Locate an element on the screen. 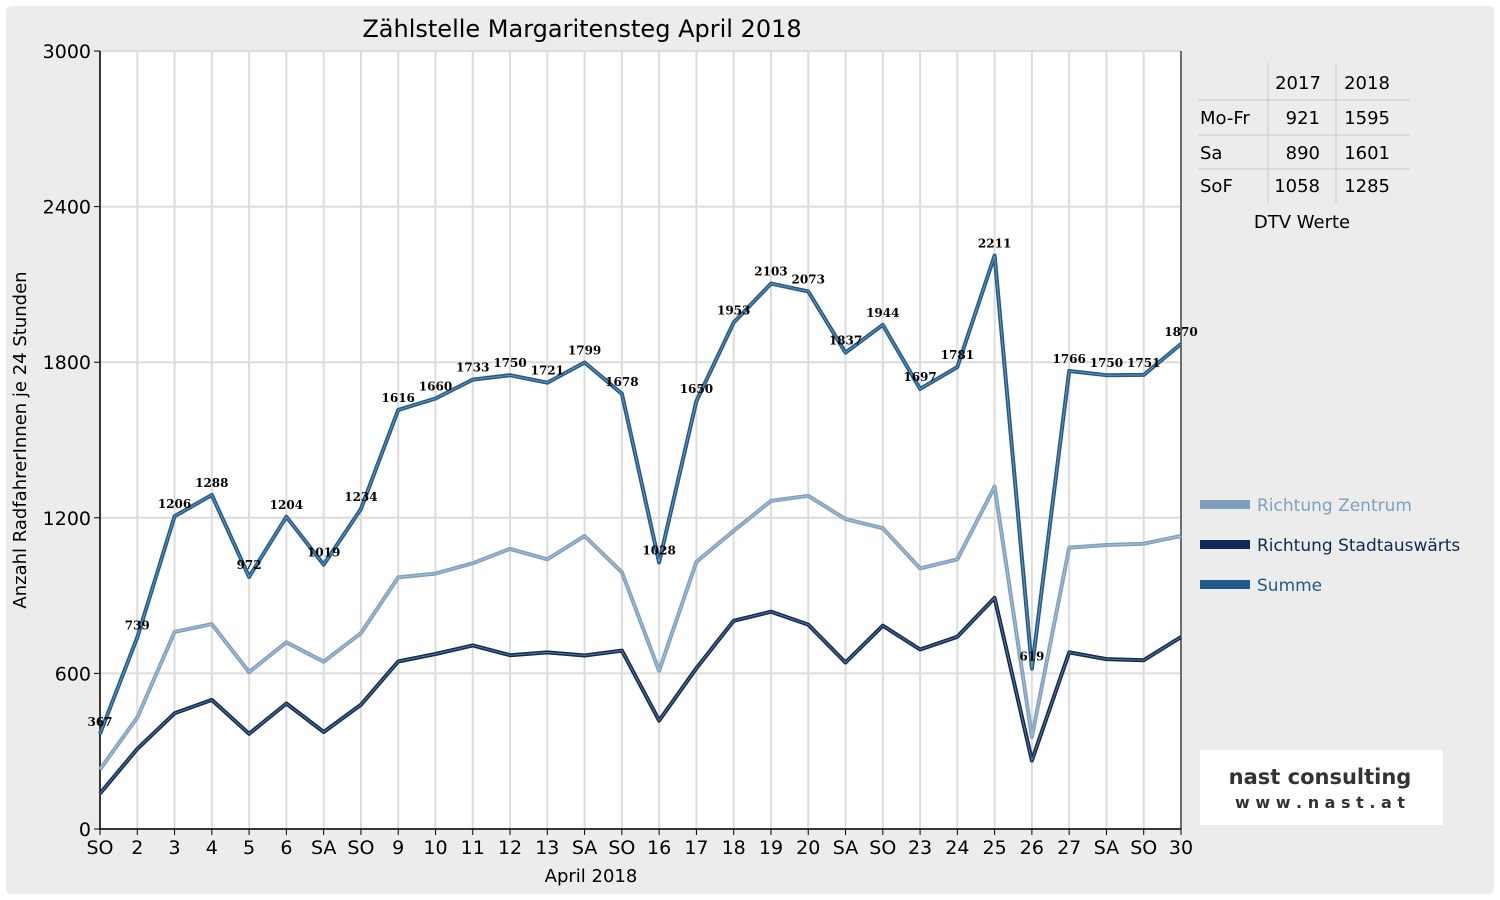 The width and height of the screenshot is (1500, 900). logo-brand: nast consulting is located at coordinates (1320, 777).